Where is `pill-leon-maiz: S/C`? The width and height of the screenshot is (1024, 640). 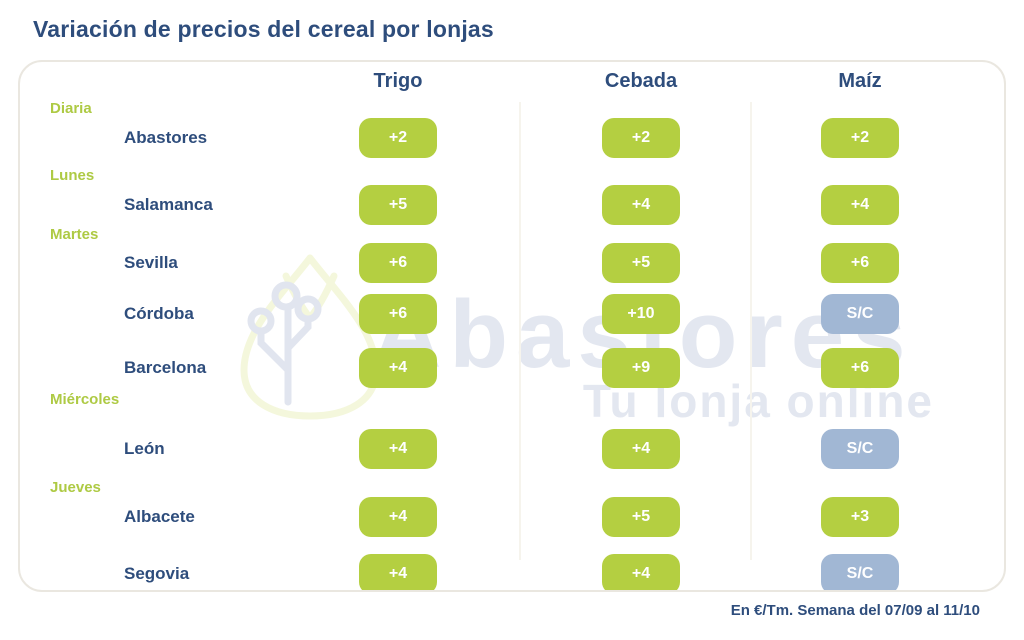 pill-leon-maiz: S/C is located at coordinates (860, 449).